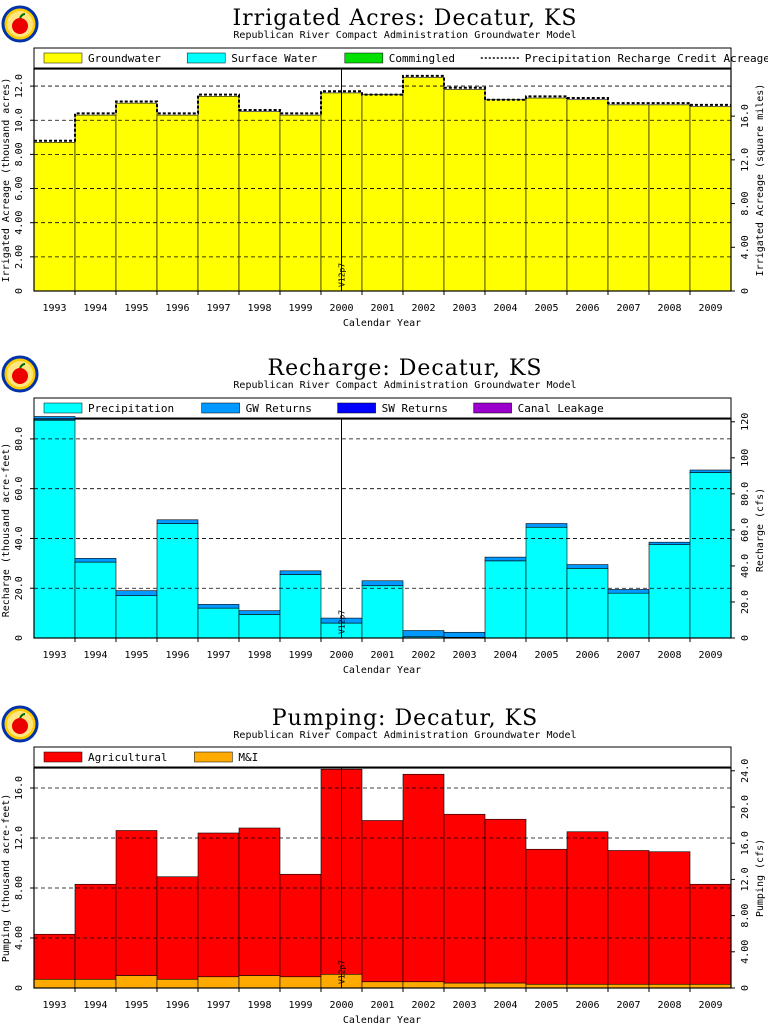  I want to click on legend-label: Precipitation Recharge Credit Acreage, so click(646, 58).